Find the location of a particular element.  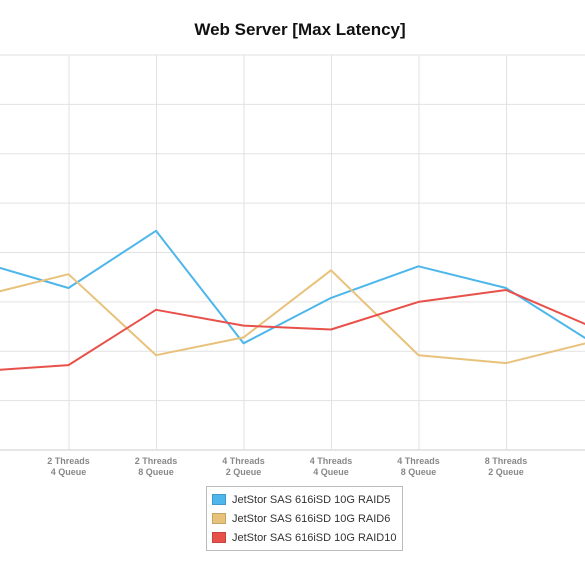

legend-item-raid10: JetStor SAS 616iSD 10G RAID10 is located at coordinates (304, 537).